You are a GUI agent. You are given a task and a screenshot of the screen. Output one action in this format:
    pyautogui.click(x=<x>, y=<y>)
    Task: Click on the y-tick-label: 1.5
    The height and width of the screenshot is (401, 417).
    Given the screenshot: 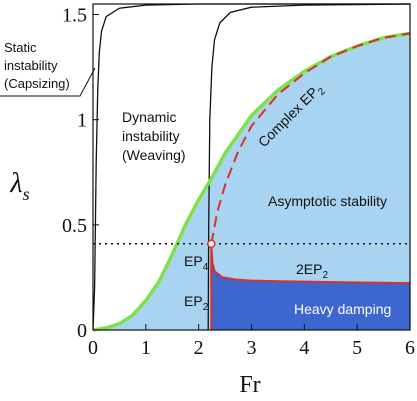 What is the action you would take?
    pyautogui.click(x=74, y=16)
    